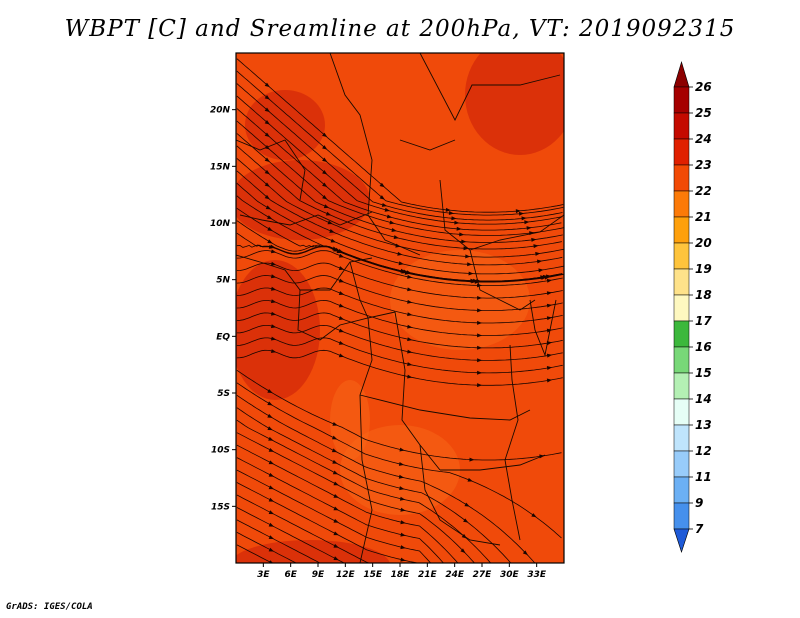 The width and height of the screenshot is (800, 618). I want to click on colorbar-label: 25, so click(703, 113).